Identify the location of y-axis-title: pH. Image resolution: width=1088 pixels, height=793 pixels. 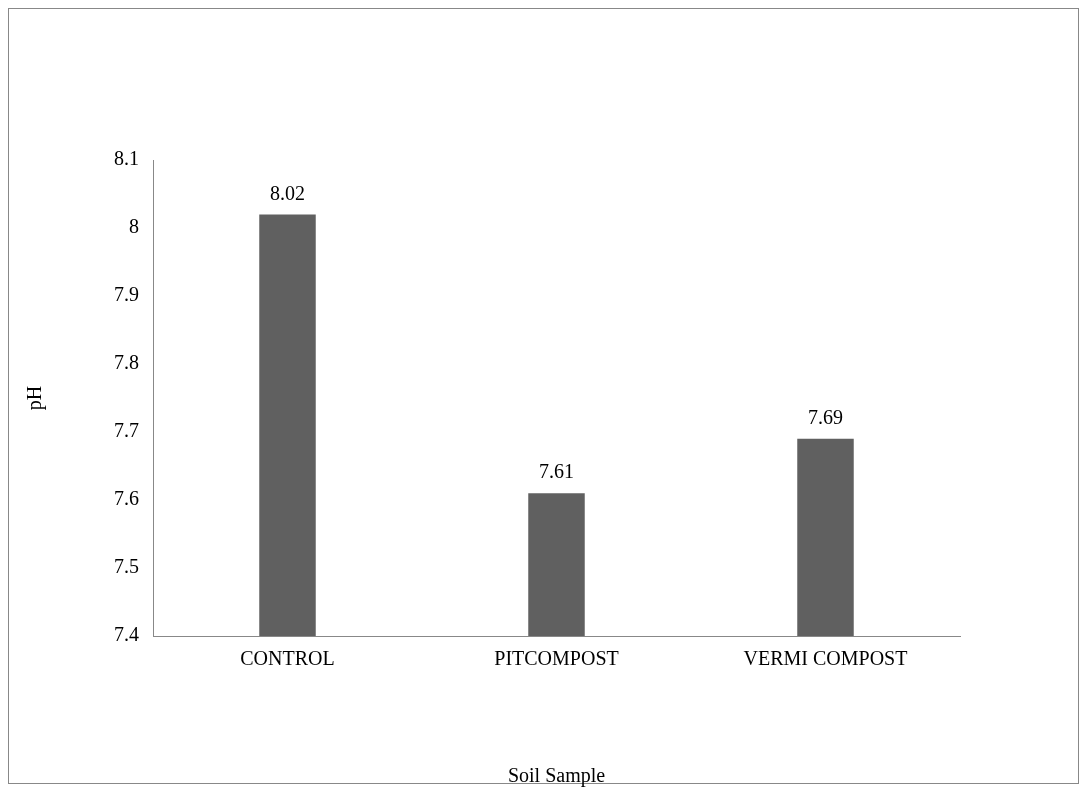
(35, 398).